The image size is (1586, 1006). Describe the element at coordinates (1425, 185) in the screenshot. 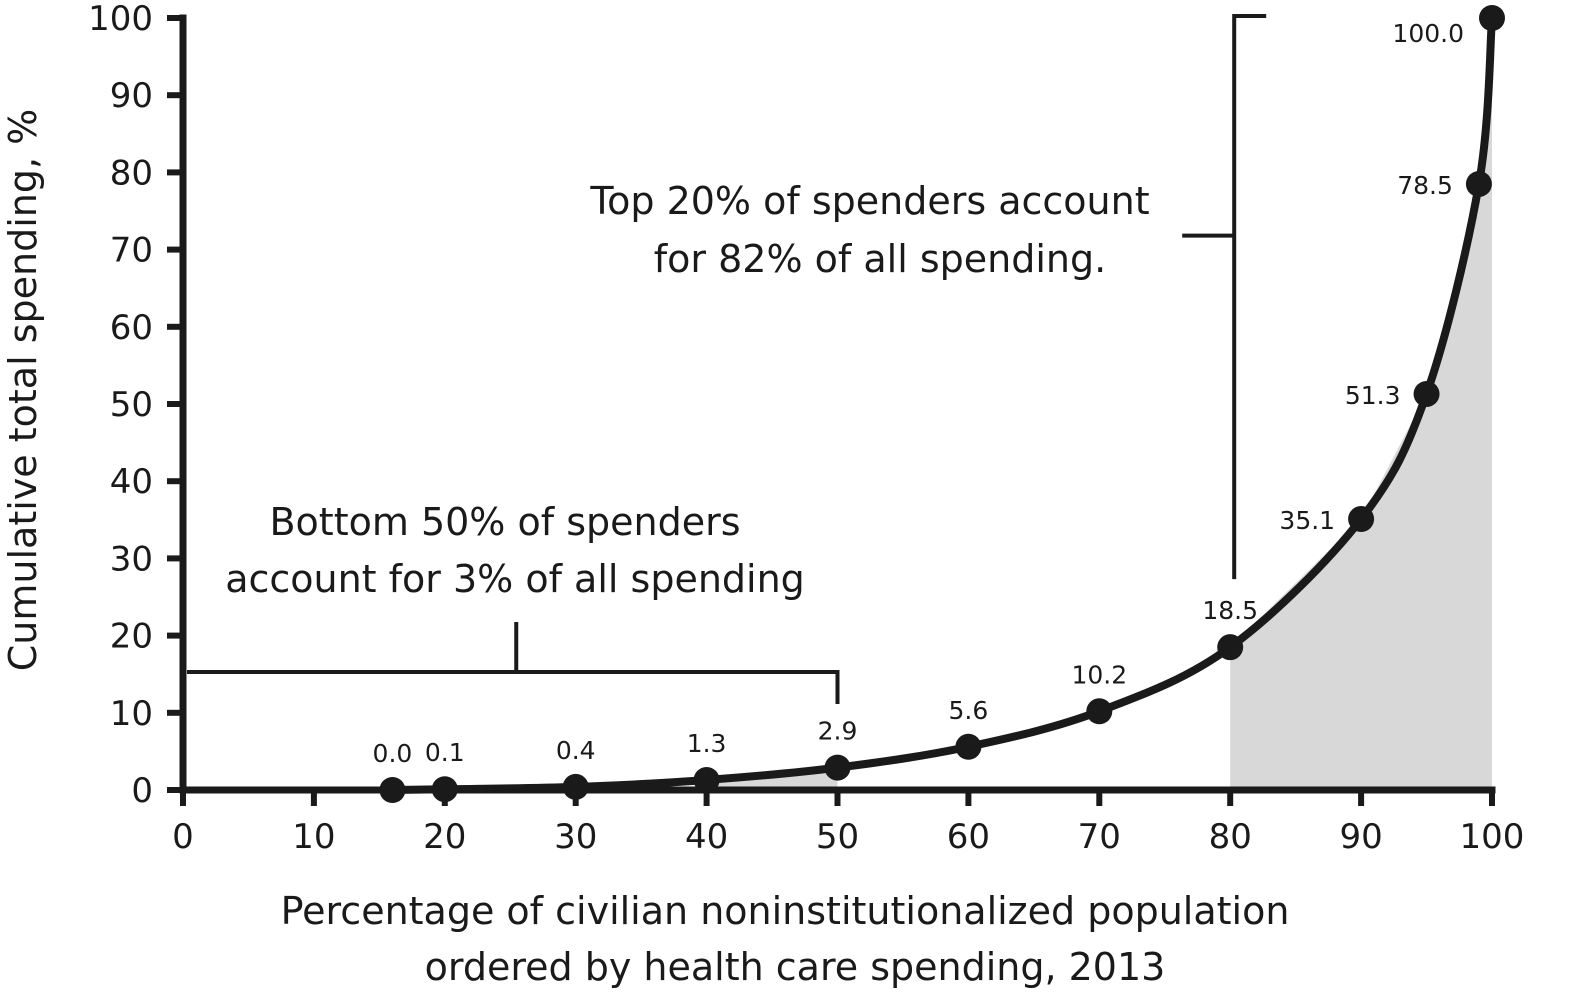

I see `data-label-11: 78.5` at that location.